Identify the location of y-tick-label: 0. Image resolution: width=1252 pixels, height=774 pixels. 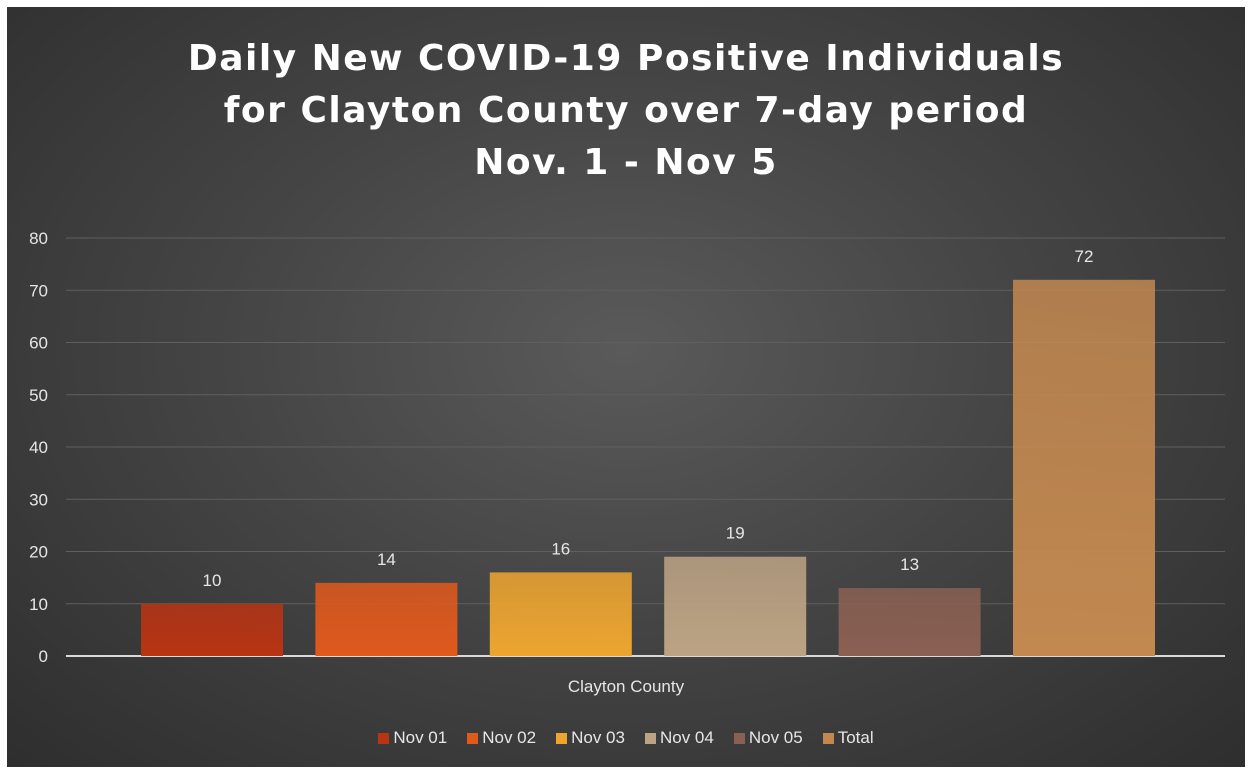
(43, 656).